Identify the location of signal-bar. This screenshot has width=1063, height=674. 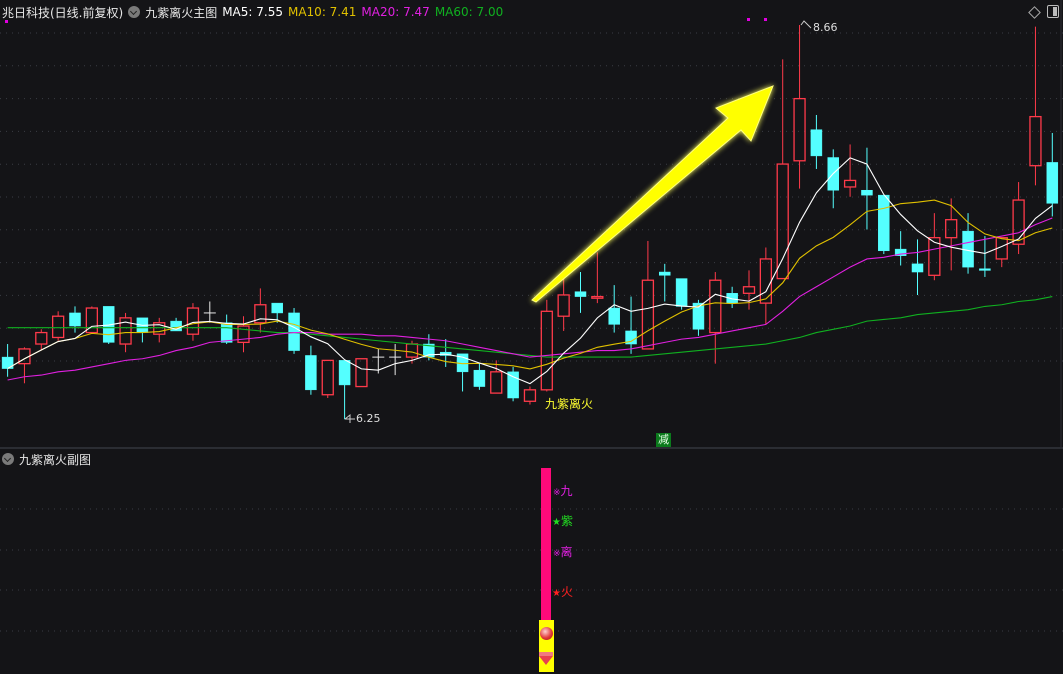
(546, 544).